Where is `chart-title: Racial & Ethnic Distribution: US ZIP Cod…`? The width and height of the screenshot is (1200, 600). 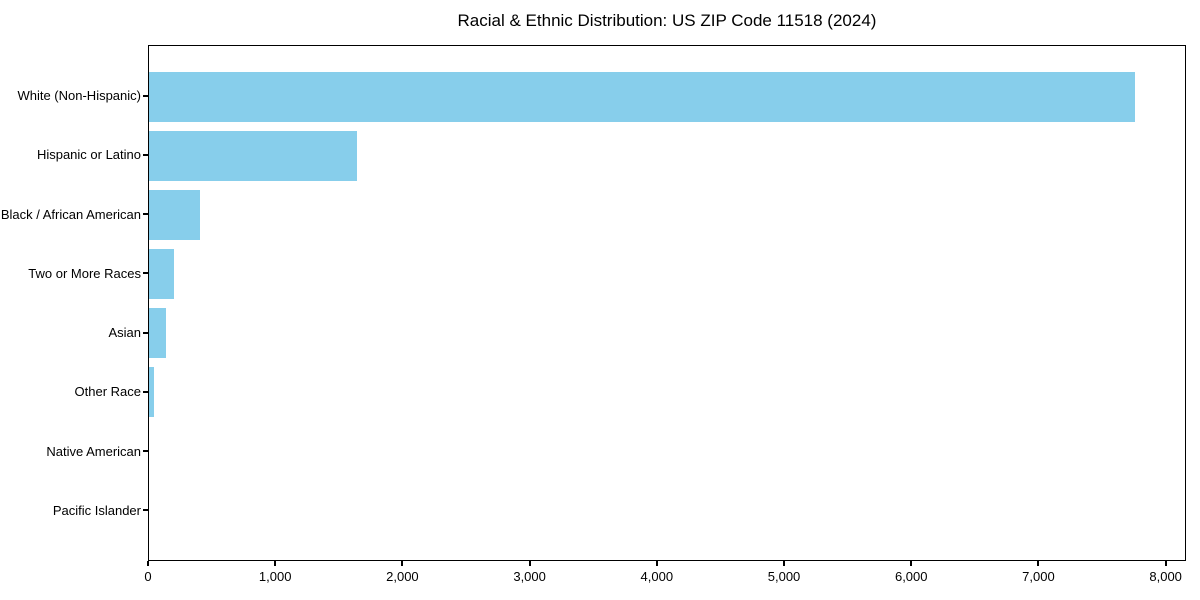
chart-title: Racial & Ethnic Distribution: US ZIP Cod… is located at coordinates (667, 20).